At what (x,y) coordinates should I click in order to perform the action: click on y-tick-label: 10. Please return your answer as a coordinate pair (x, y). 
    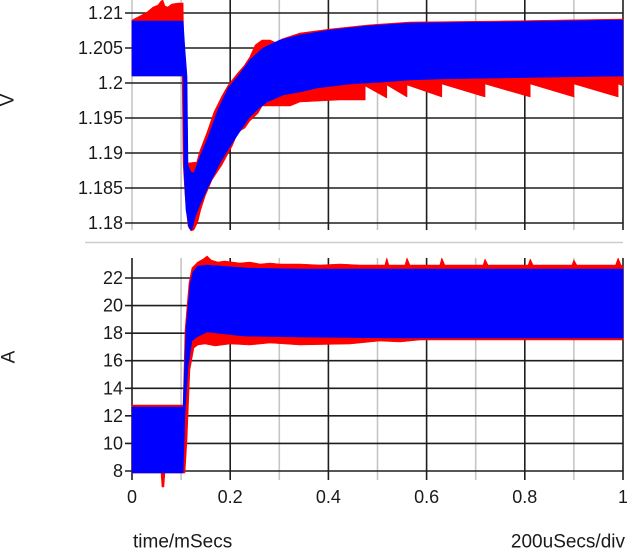
    Looking at the image, I should click on (113, 443).